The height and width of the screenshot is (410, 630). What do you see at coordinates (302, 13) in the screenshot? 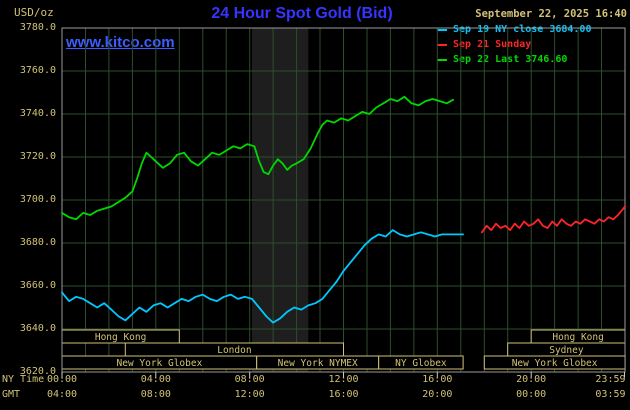
I see `chart-title: 24 Hour Spot Gold (Bid)` at bounding box center [302, 13].